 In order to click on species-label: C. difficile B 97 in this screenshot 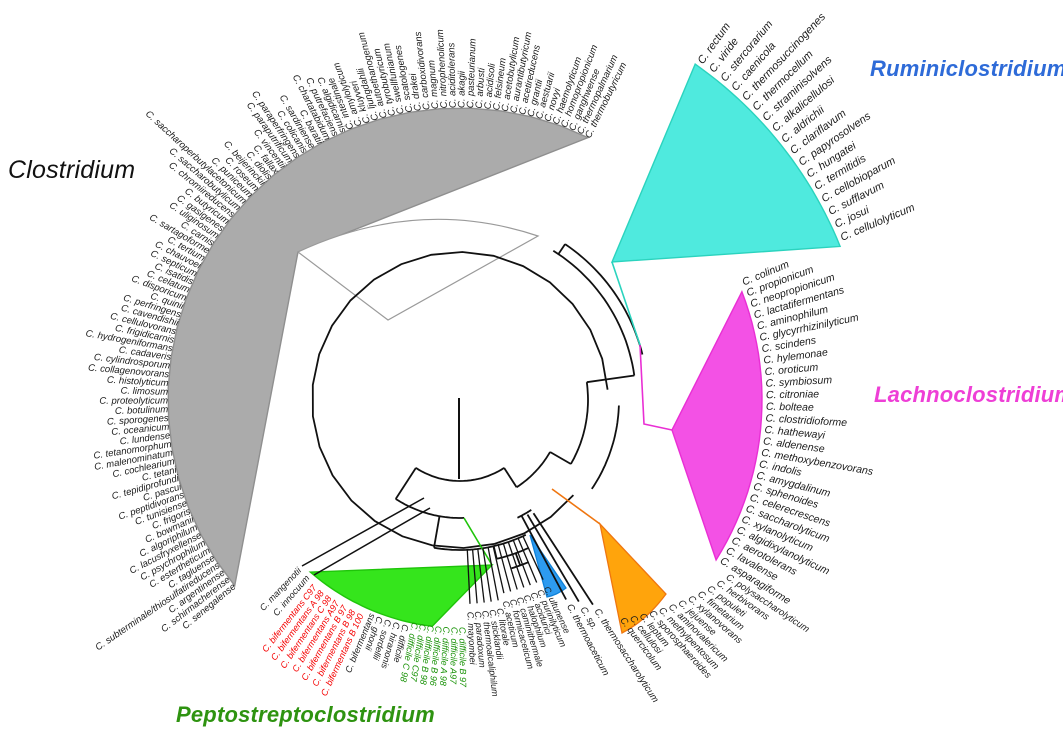, I will do `click(462, 657)`.